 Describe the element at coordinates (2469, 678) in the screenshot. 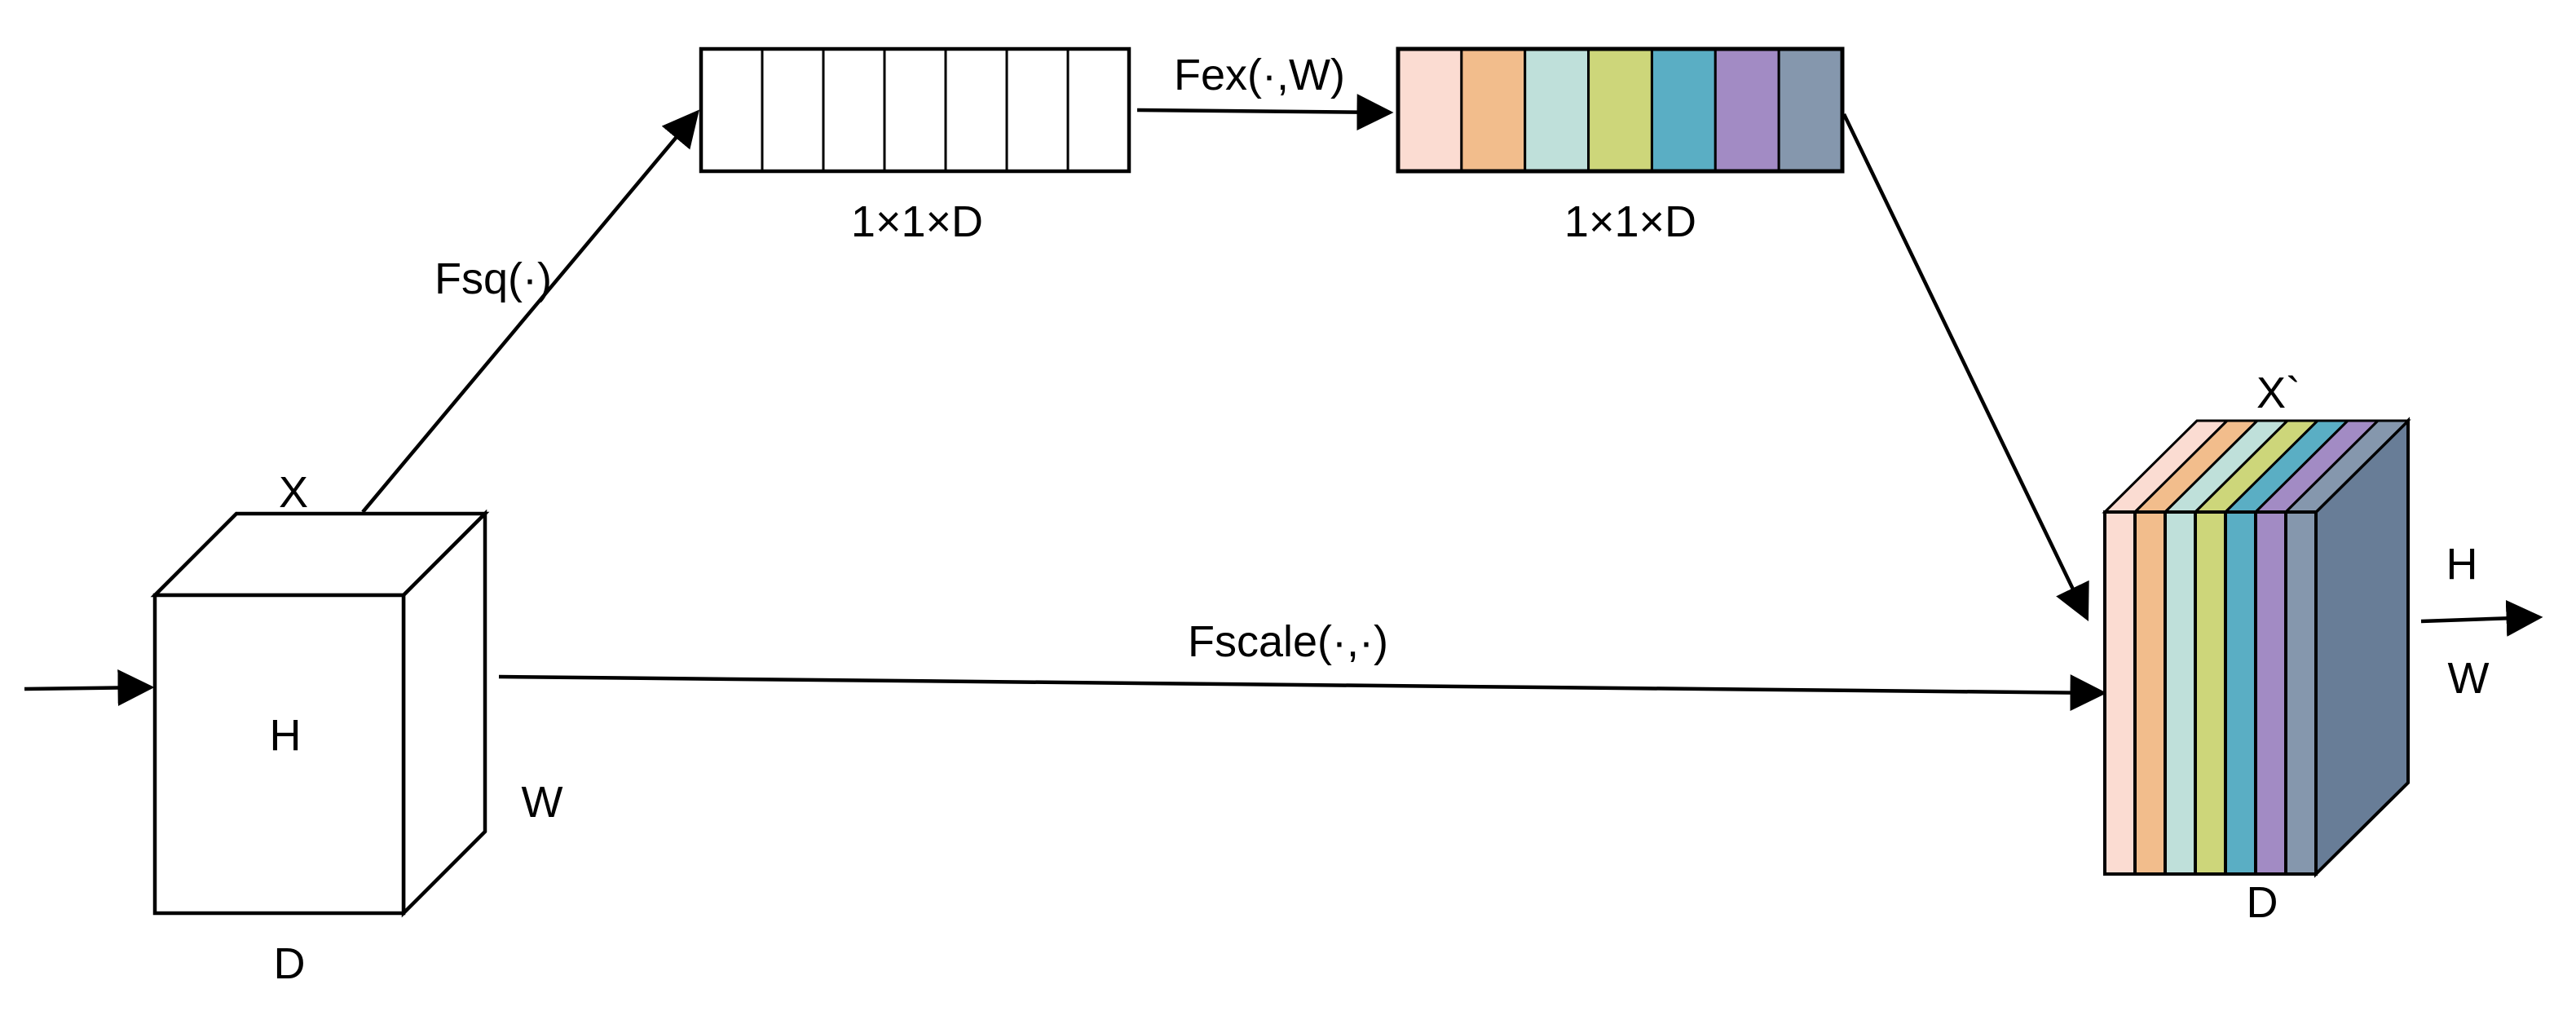

I see `output-block-width-label: W` at that location.